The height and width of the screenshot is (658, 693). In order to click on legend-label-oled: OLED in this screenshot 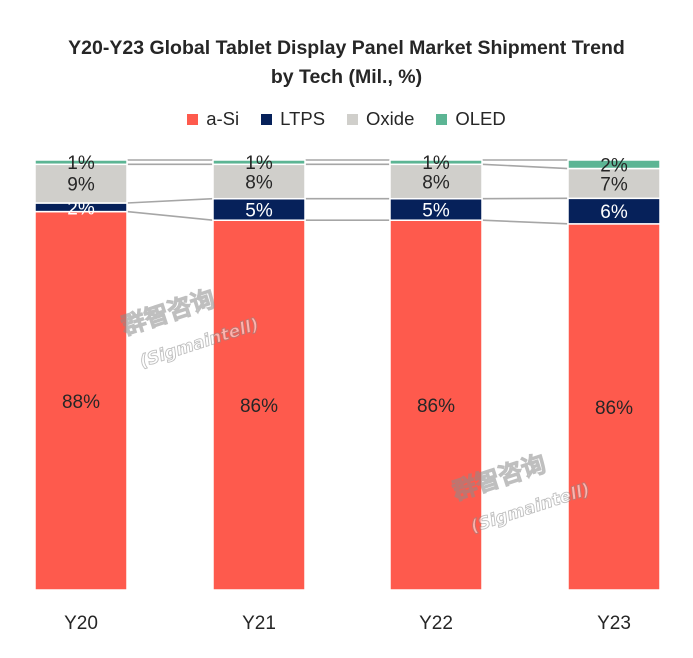, I will do `click(480, 118)`.